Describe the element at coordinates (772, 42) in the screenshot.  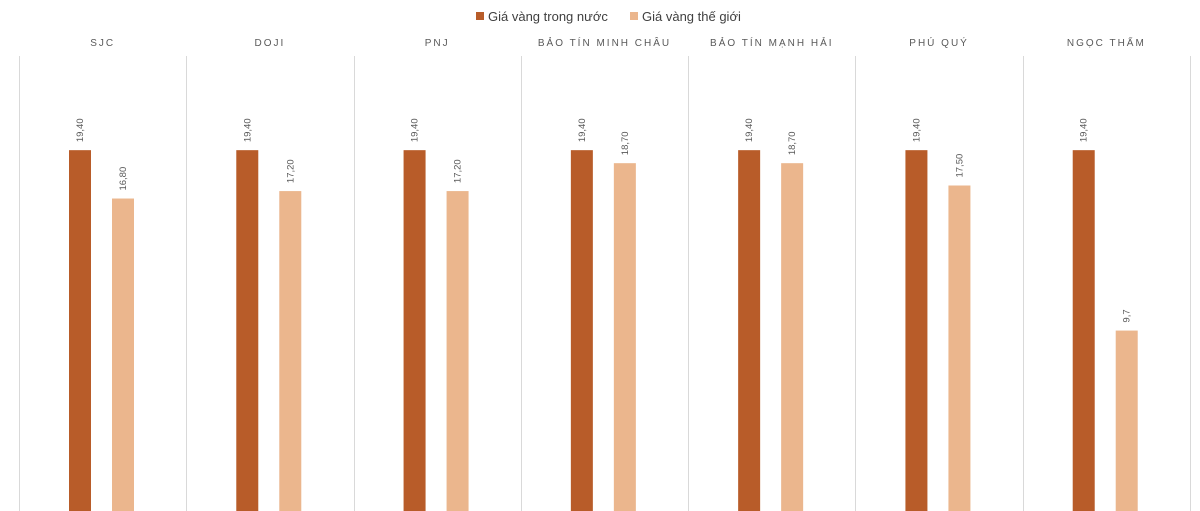
I see `category-label-bao-tin-manh-hai: BẢO TÍN MẠNH HẢI` at that location.